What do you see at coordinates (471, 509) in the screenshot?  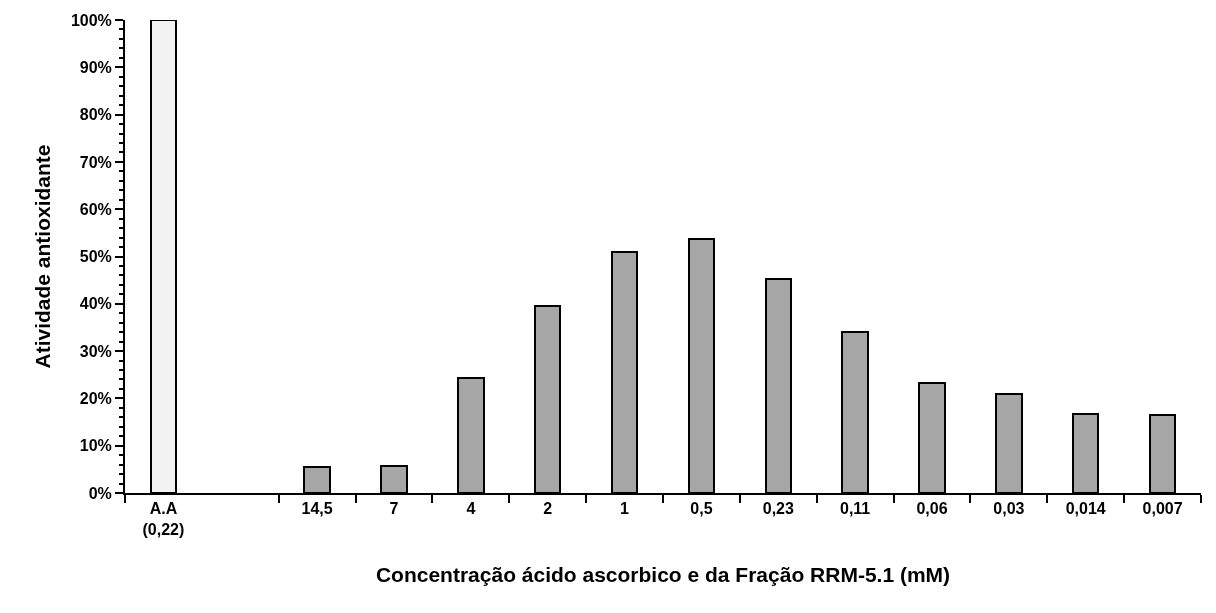 I see `x-tick-label: 4` at bounding box center [471, 509].